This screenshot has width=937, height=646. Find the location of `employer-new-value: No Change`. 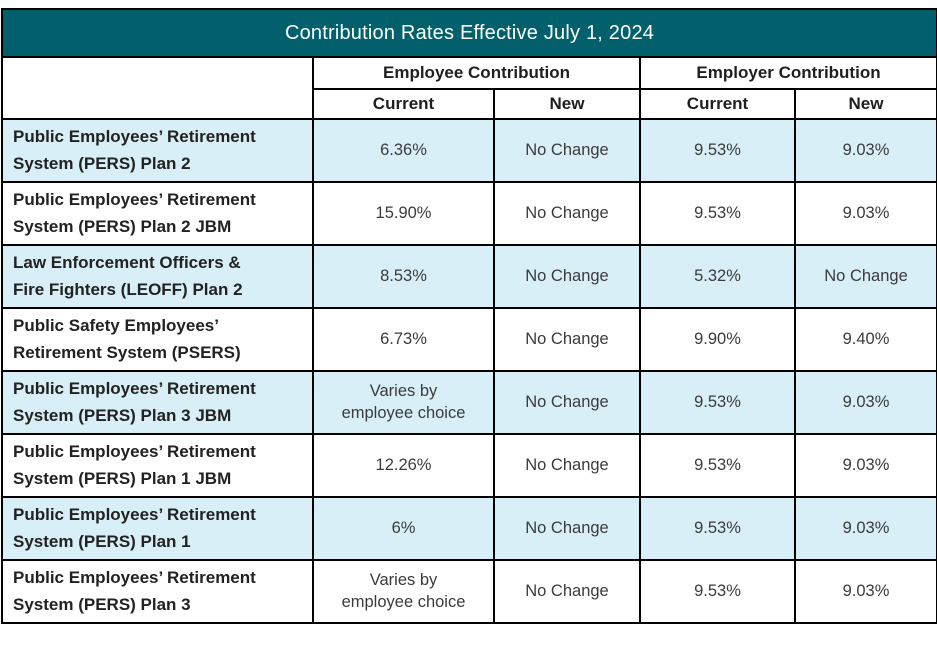

employer-new-value: No Change is located at coordinates (865, 276).